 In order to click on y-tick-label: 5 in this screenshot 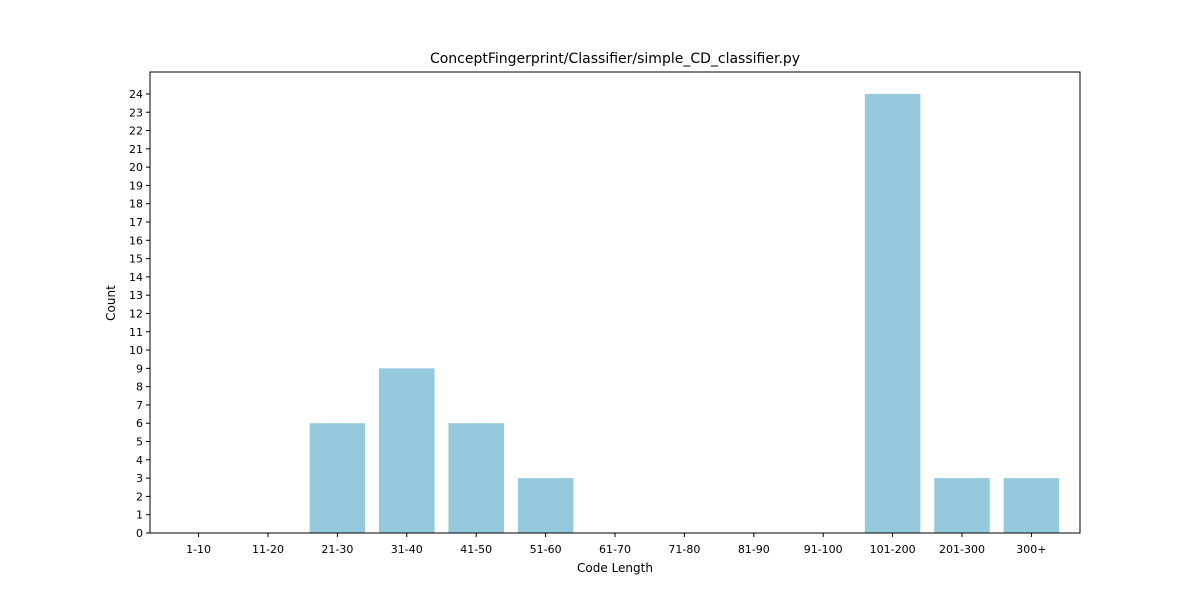, I will do `click(139, 442)`.